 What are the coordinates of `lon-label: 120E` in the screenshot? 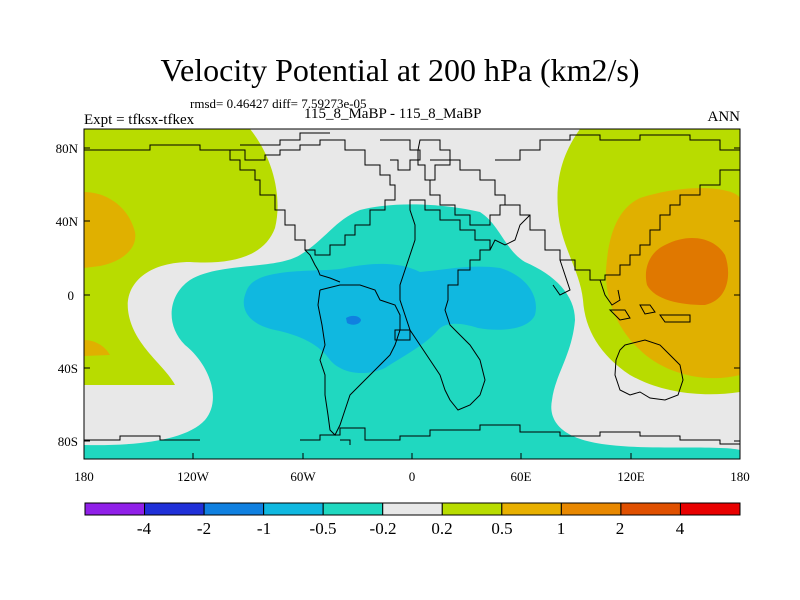 It's located at (631, 476).